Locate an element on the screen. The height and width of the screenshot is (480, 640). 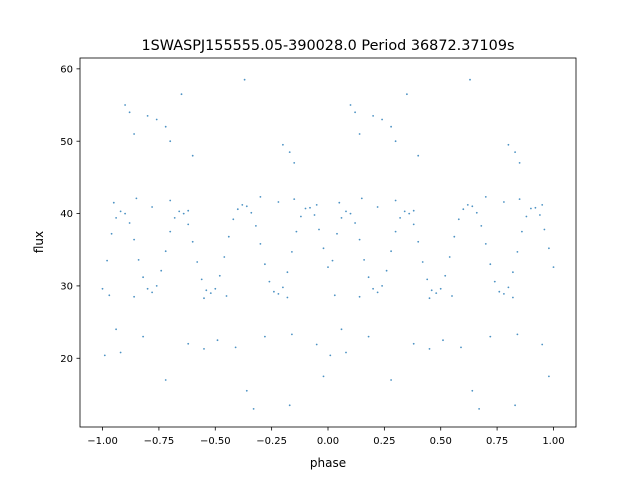
x-axis-label: phase is located at coordinates (328, 463).